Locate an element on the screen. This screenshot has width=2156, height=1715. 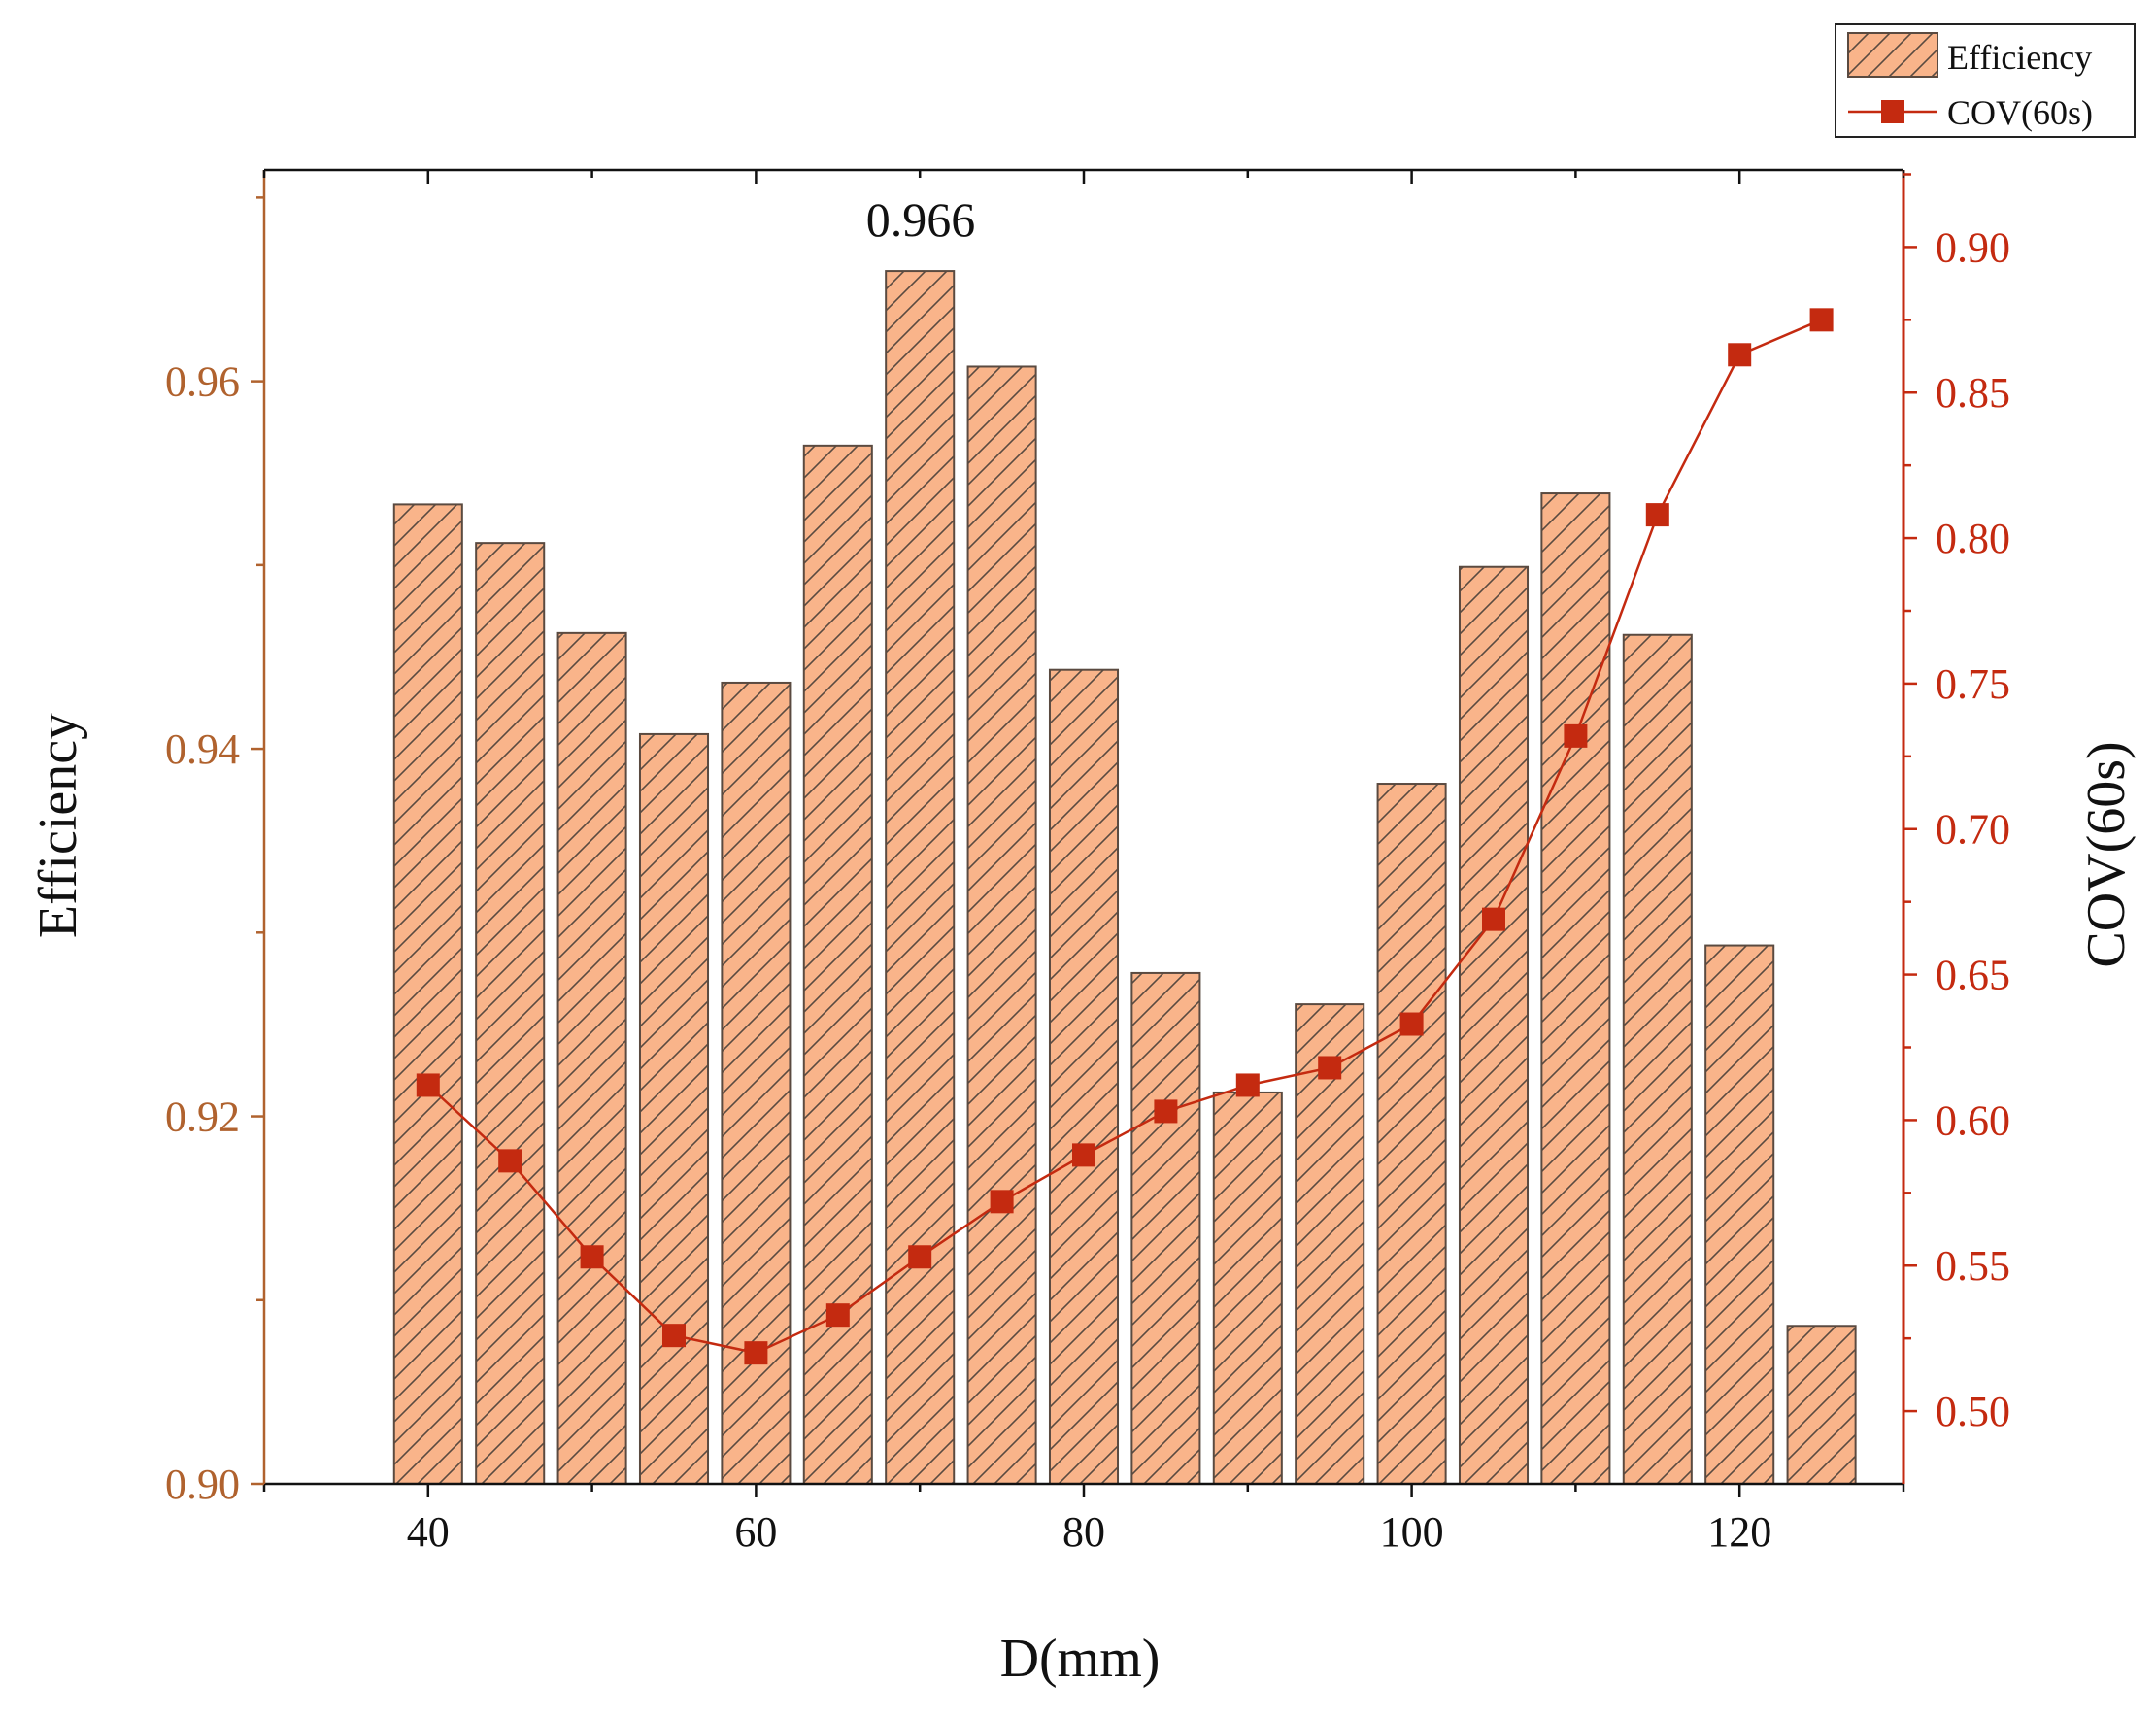
y-right-tick-label: 0.50 is located at coordinates (1973, 1411).